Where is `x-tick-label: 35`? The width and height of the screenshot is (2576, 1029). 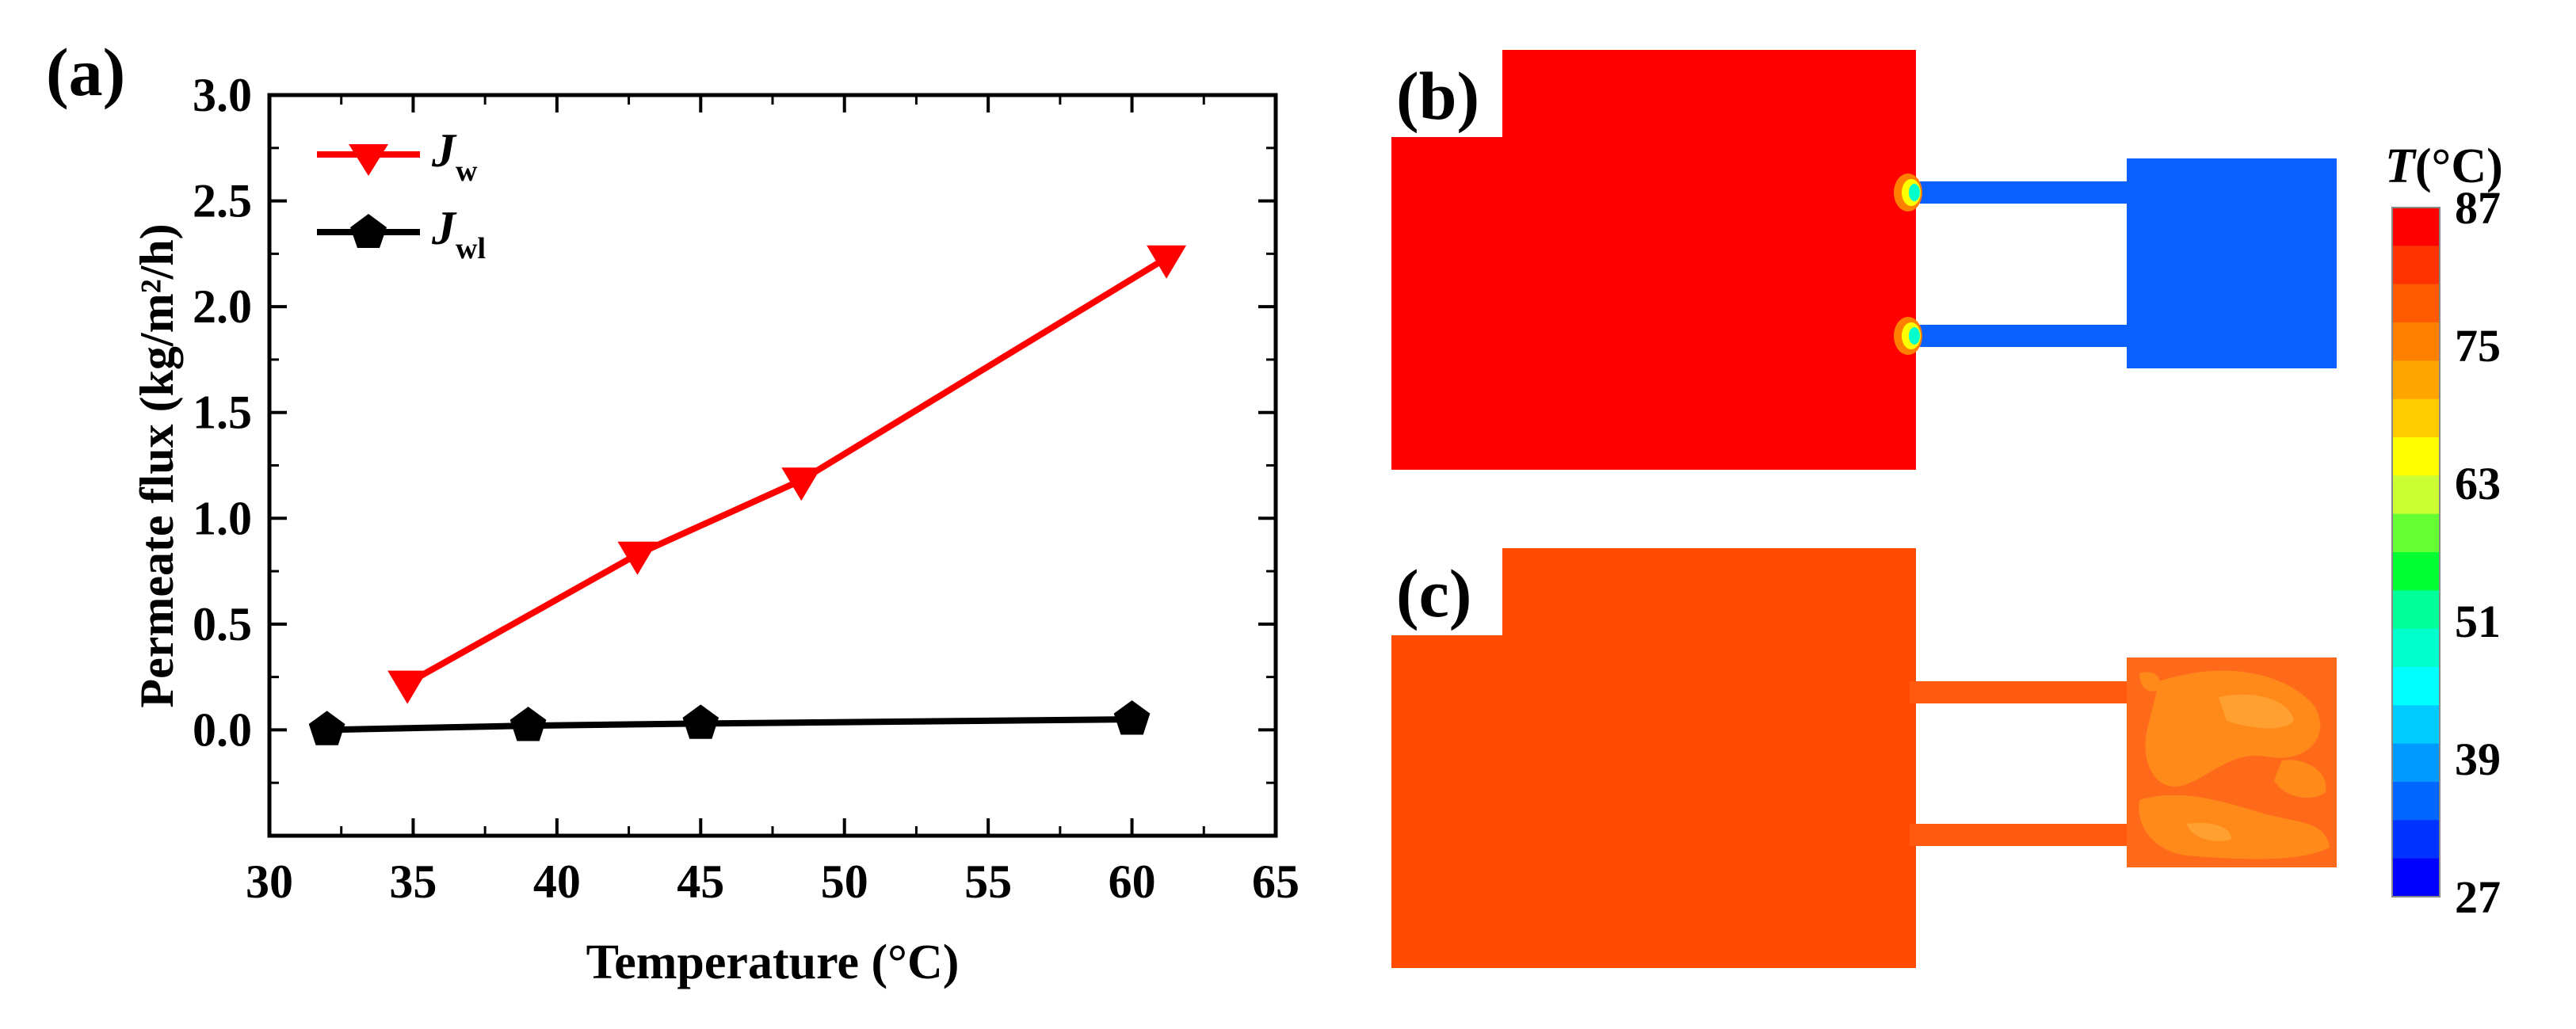 x-tick-label: 35 is located at coordinates (413, 882).